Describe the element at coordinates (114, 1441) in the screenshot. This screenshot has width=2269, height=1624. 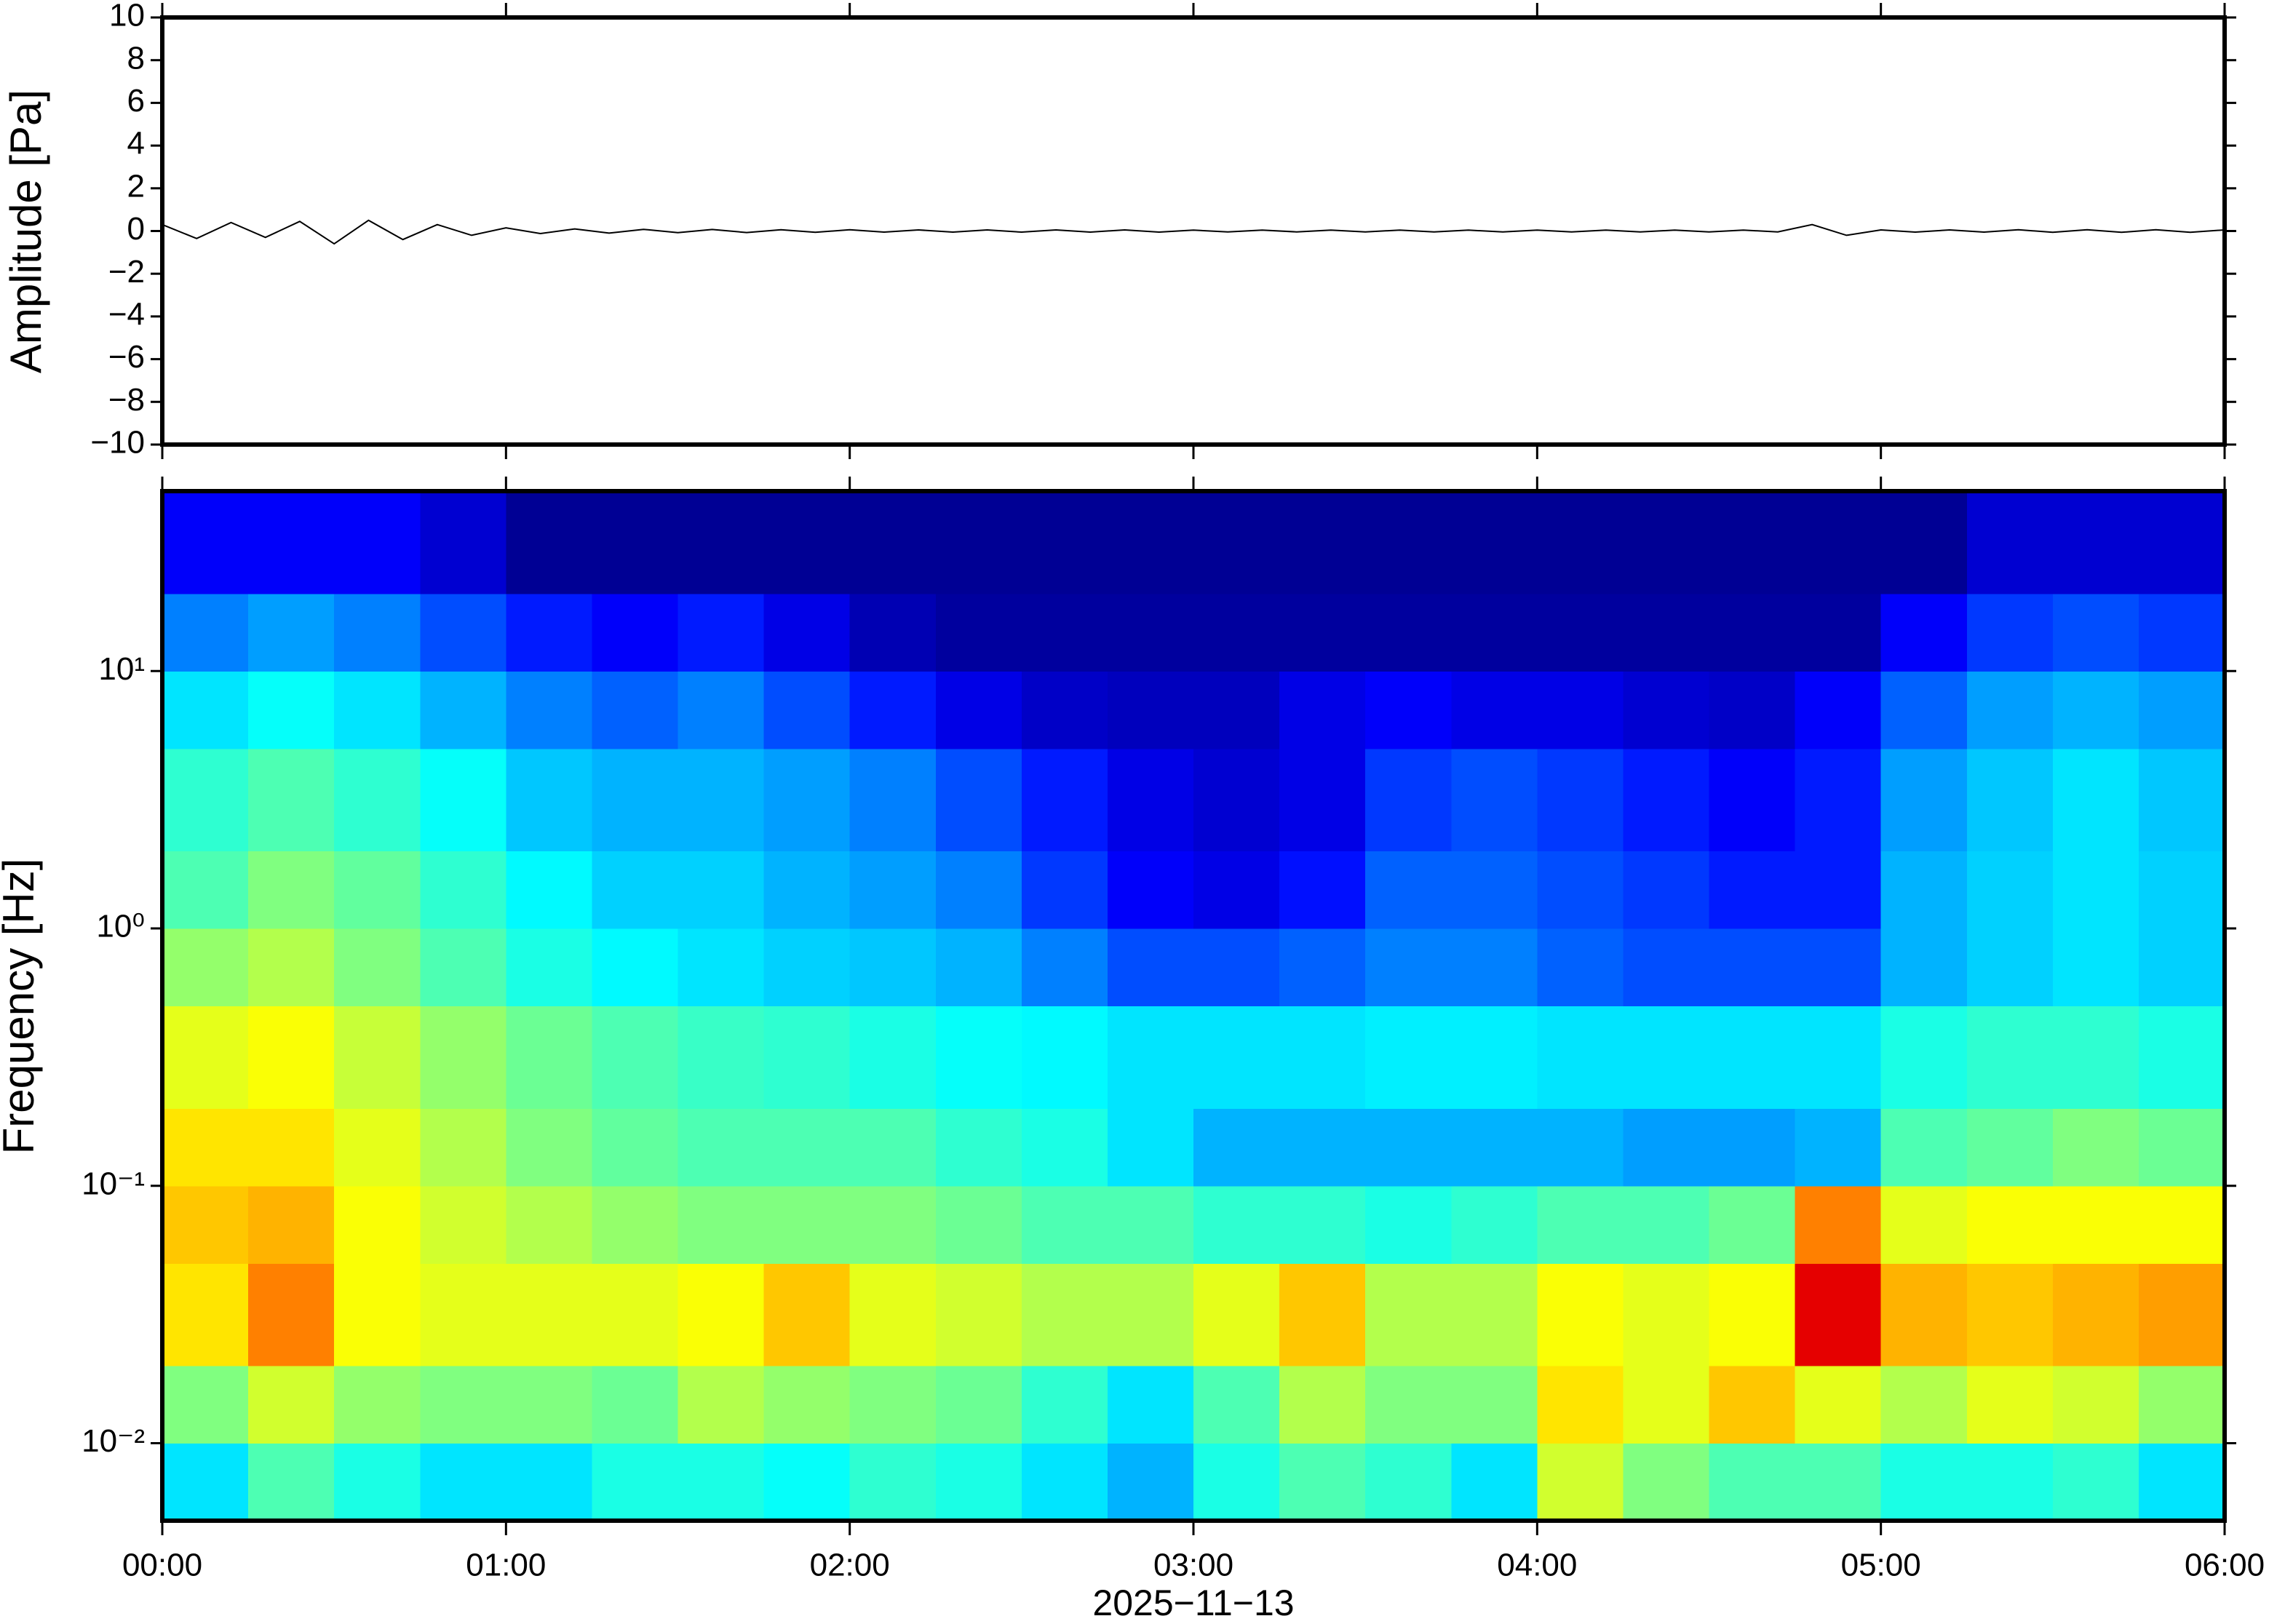
I see `y-tick-label: 10⁻²` at that location.